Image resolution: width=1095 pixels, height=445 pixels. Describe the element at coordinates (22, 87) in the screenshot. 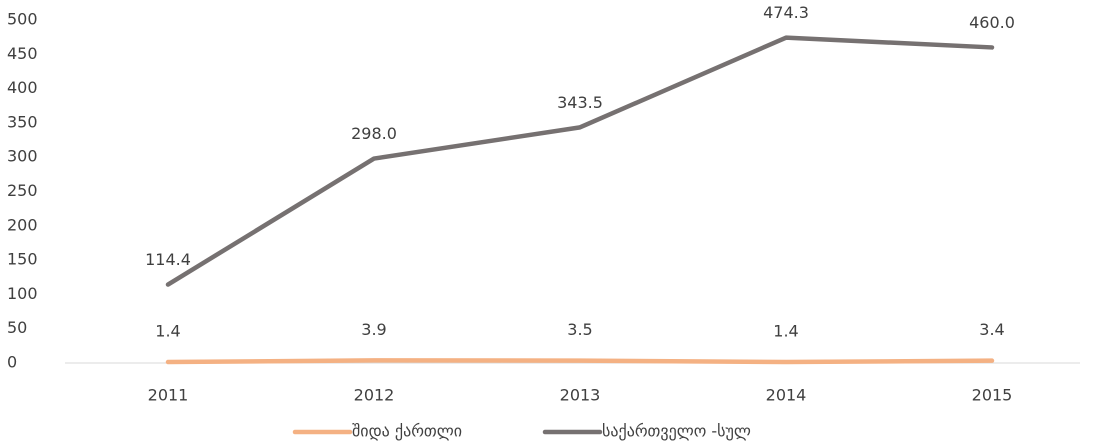

I see `y-tick-label: 400` at that location.